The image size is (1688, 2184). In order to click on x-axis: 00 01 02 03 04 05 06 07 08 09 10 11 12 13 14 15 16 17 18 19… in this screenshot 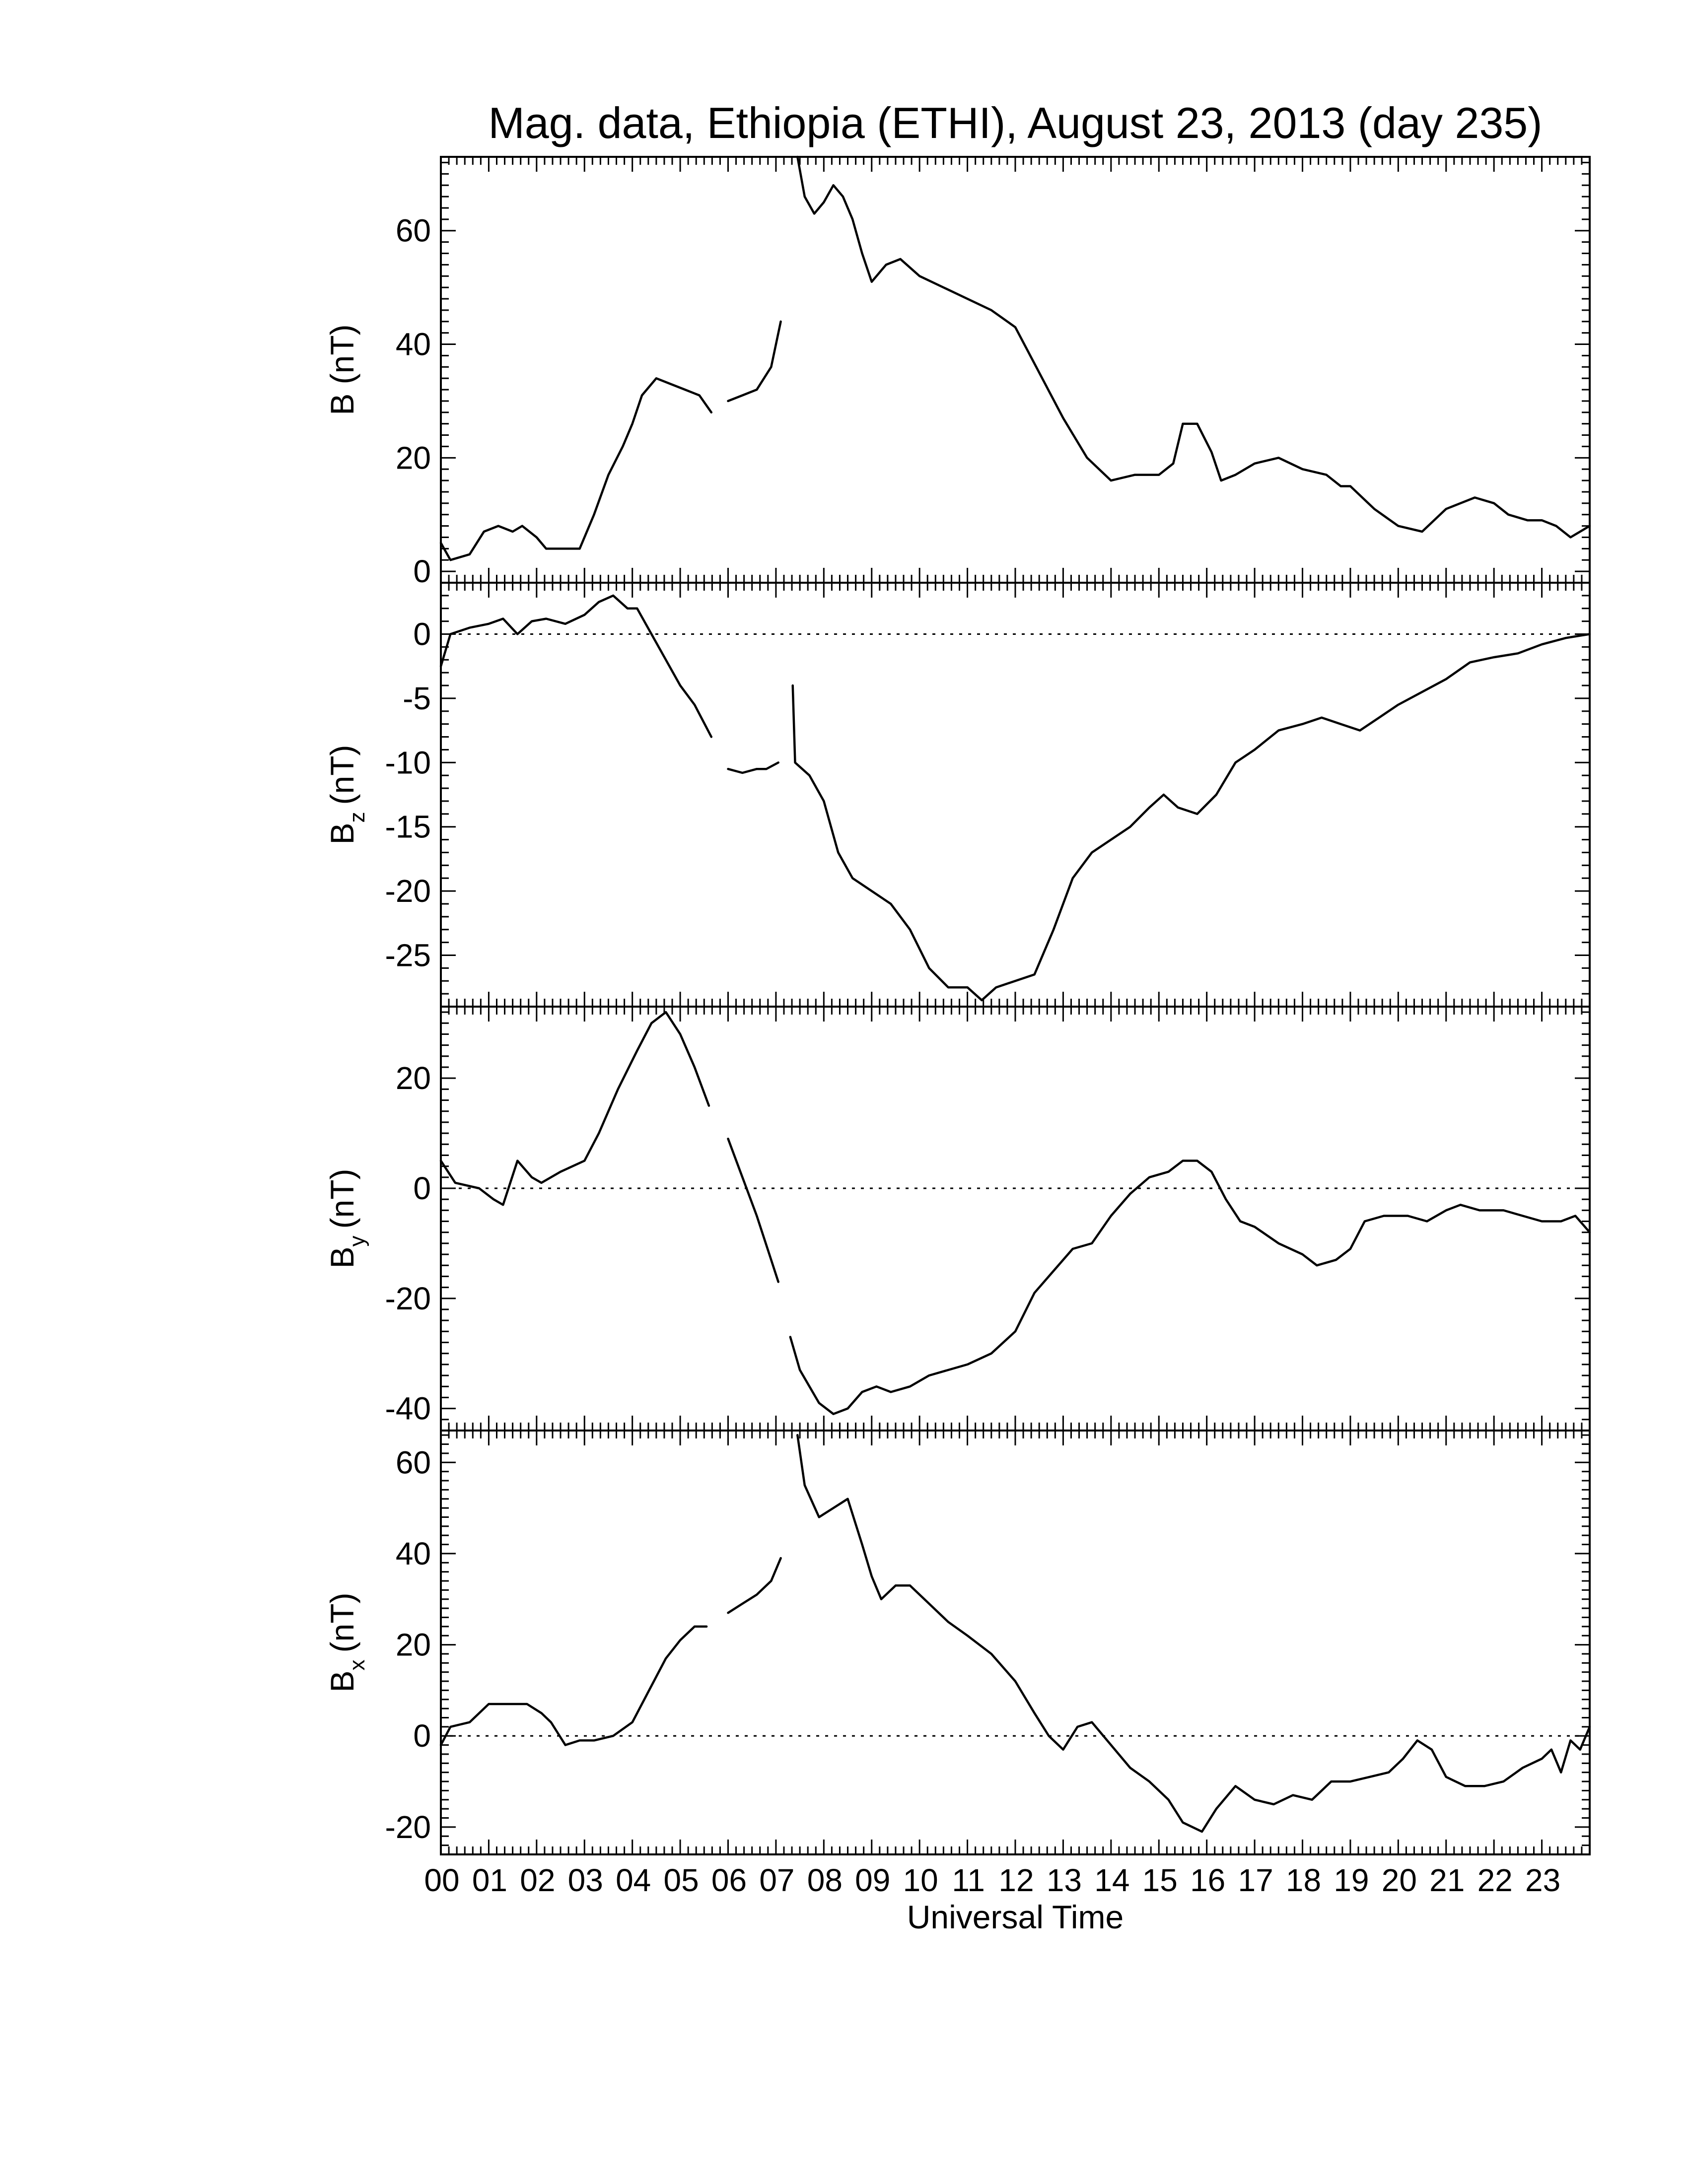, I will do `click(992, 1880)`.